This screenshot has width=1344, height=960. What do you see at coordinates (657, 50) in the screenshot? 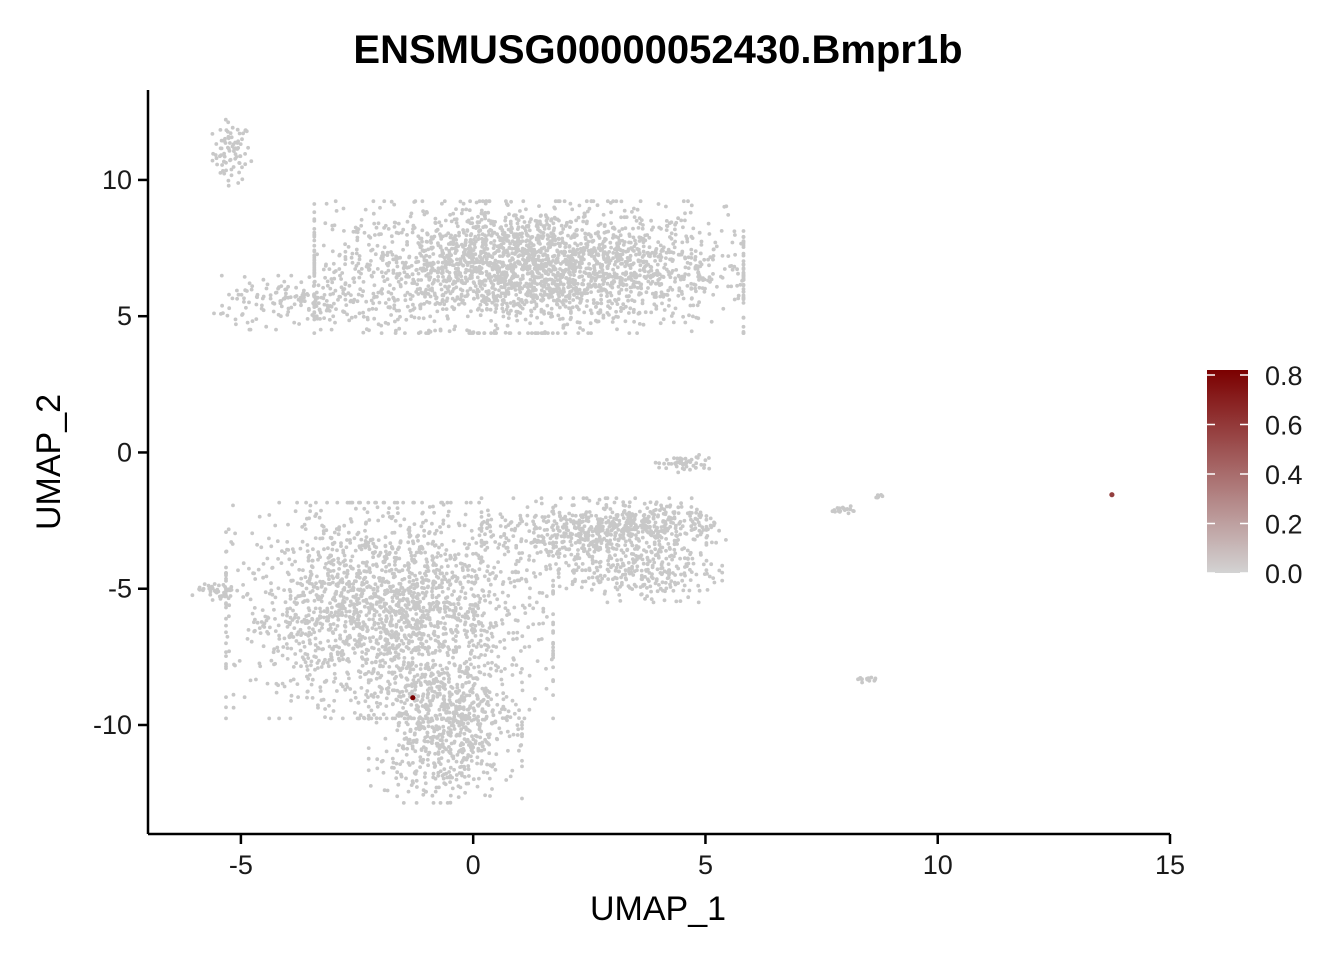
I see `chart-title: ENSMUSG00000052430.Bmpr1b` at bounding box center [657, 50].